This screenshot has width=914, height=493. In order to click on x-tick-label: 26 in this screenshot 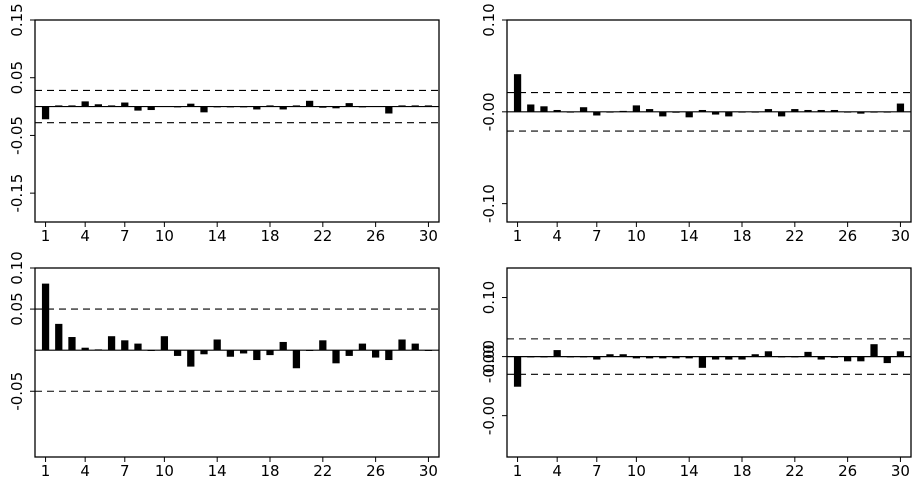, I will do `click(847, 471)`.